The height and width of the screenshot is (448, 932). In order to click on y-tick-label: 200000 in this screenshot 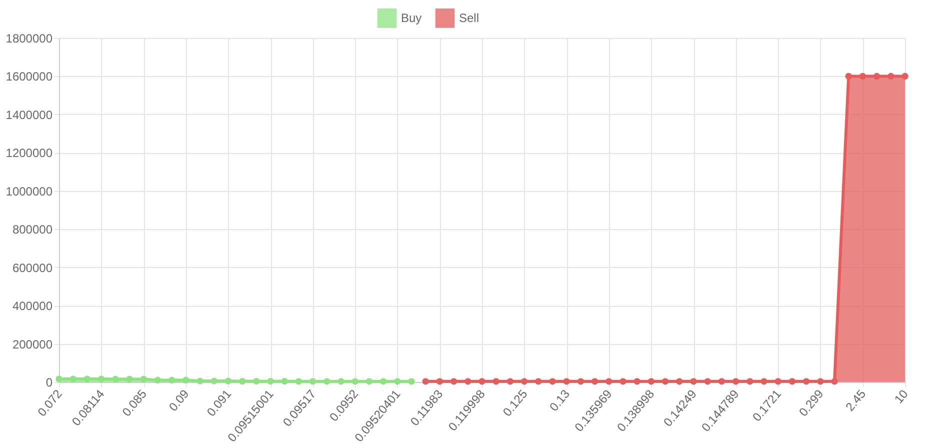, I will do `click(32, 344)`.